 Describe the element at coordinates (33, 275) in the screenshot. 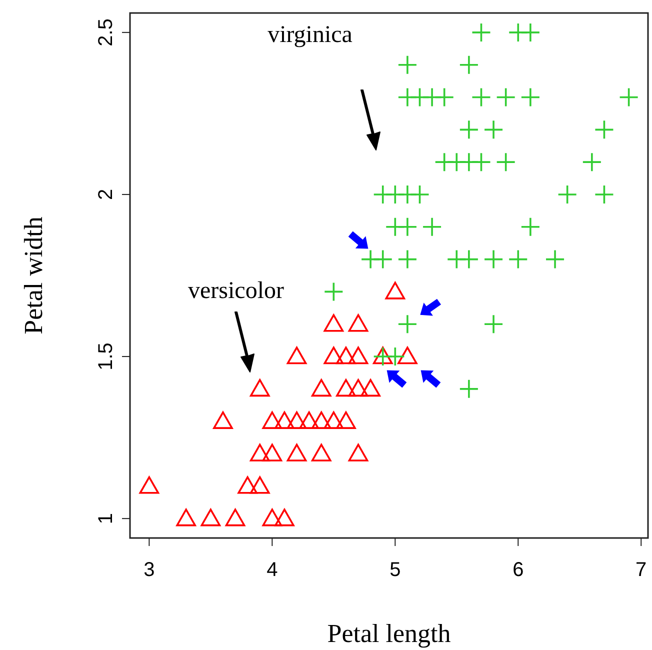

I see `y-axis-title: Petal width` at that location.